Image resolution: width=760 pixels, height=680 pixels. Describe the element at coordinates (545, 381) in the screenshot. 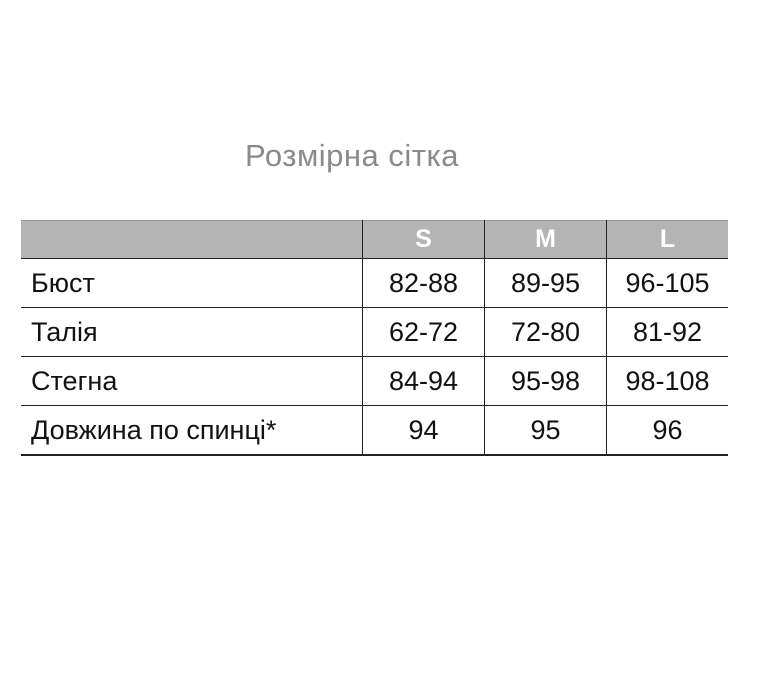

I see `cell-value: 95-98` at that location.